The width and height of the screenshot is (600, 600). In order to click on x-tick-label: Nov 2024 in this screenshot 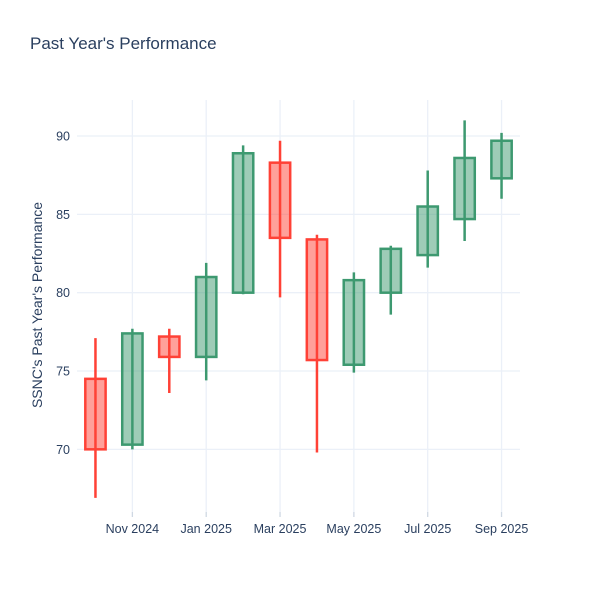, I will do `click(133, 529)`.